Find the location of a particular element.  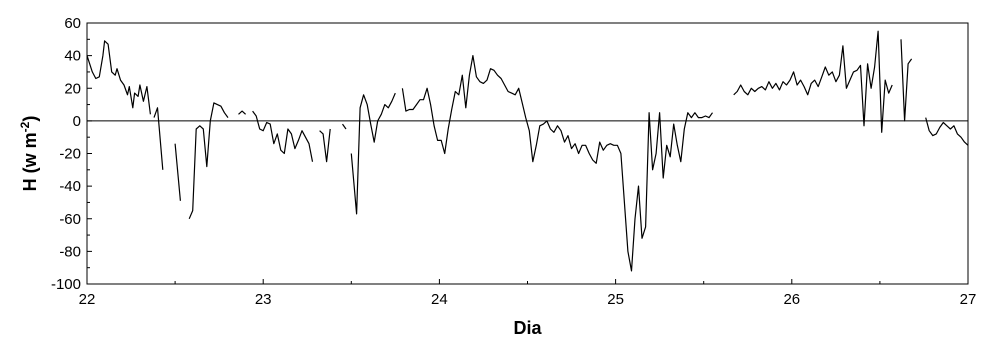

x-tick-label: 22 is located at coordinates (87, 299).